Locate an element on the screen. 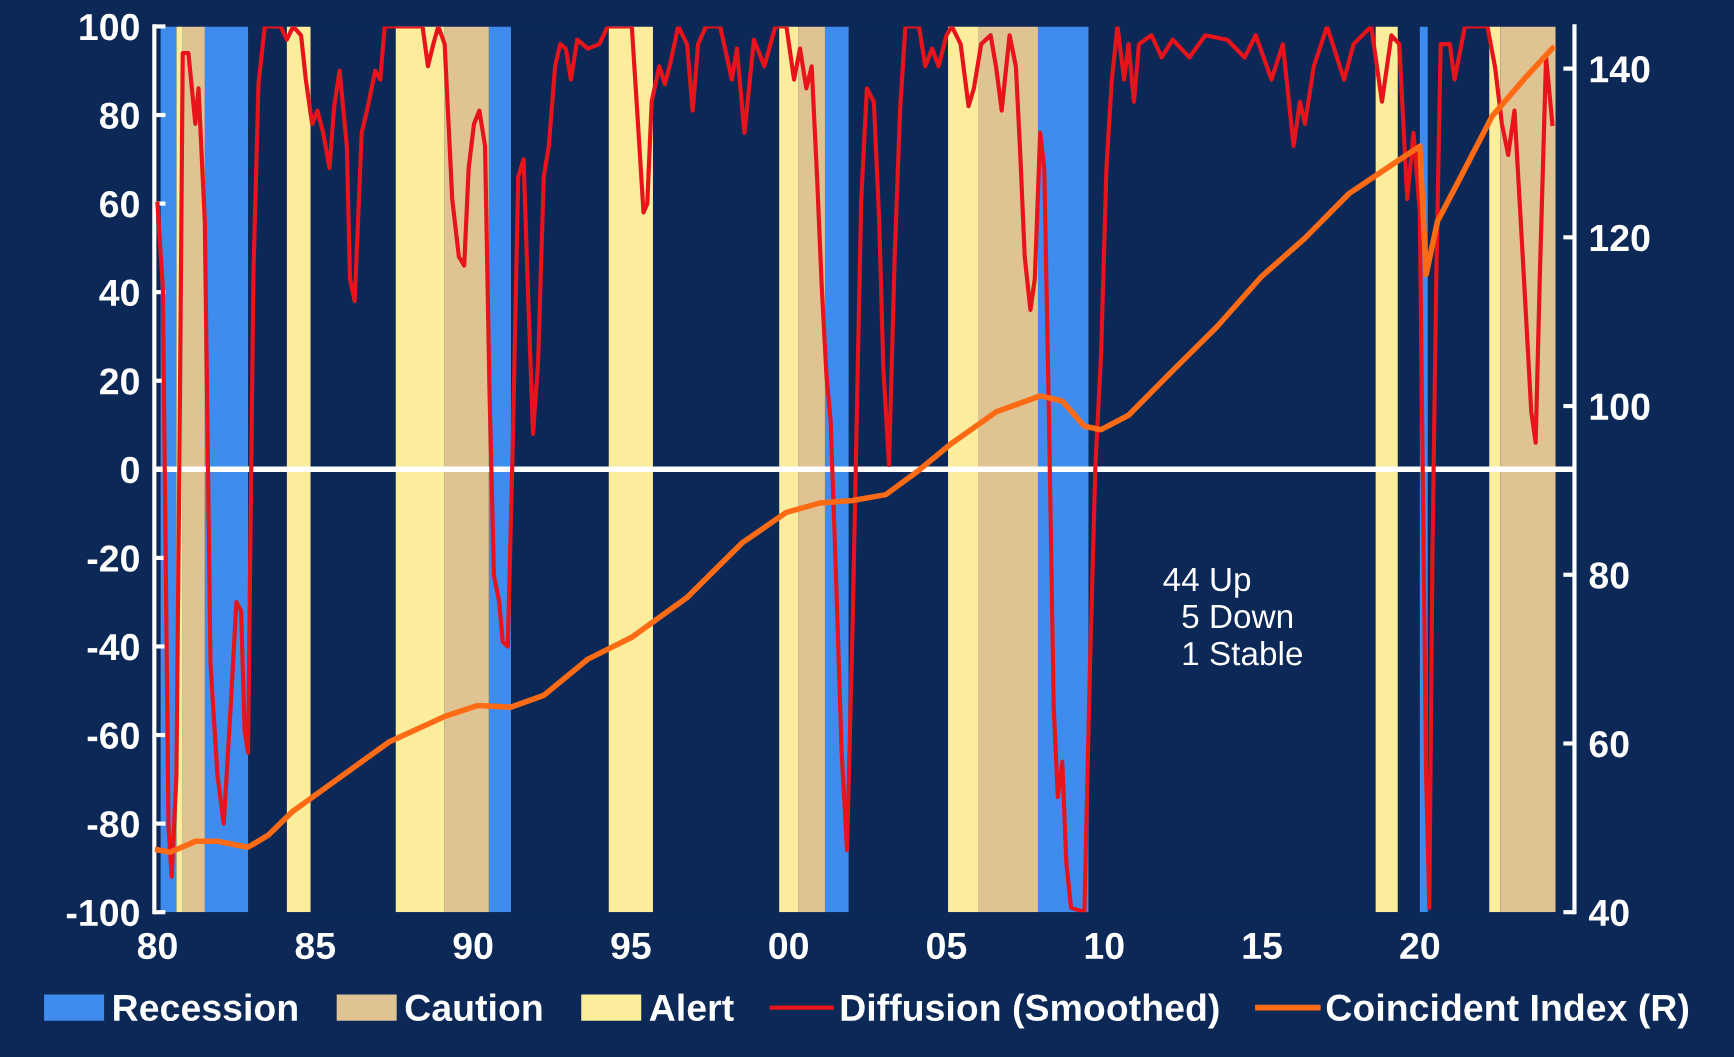  y-tick-label: 60 is located at coordinates (119, 204).